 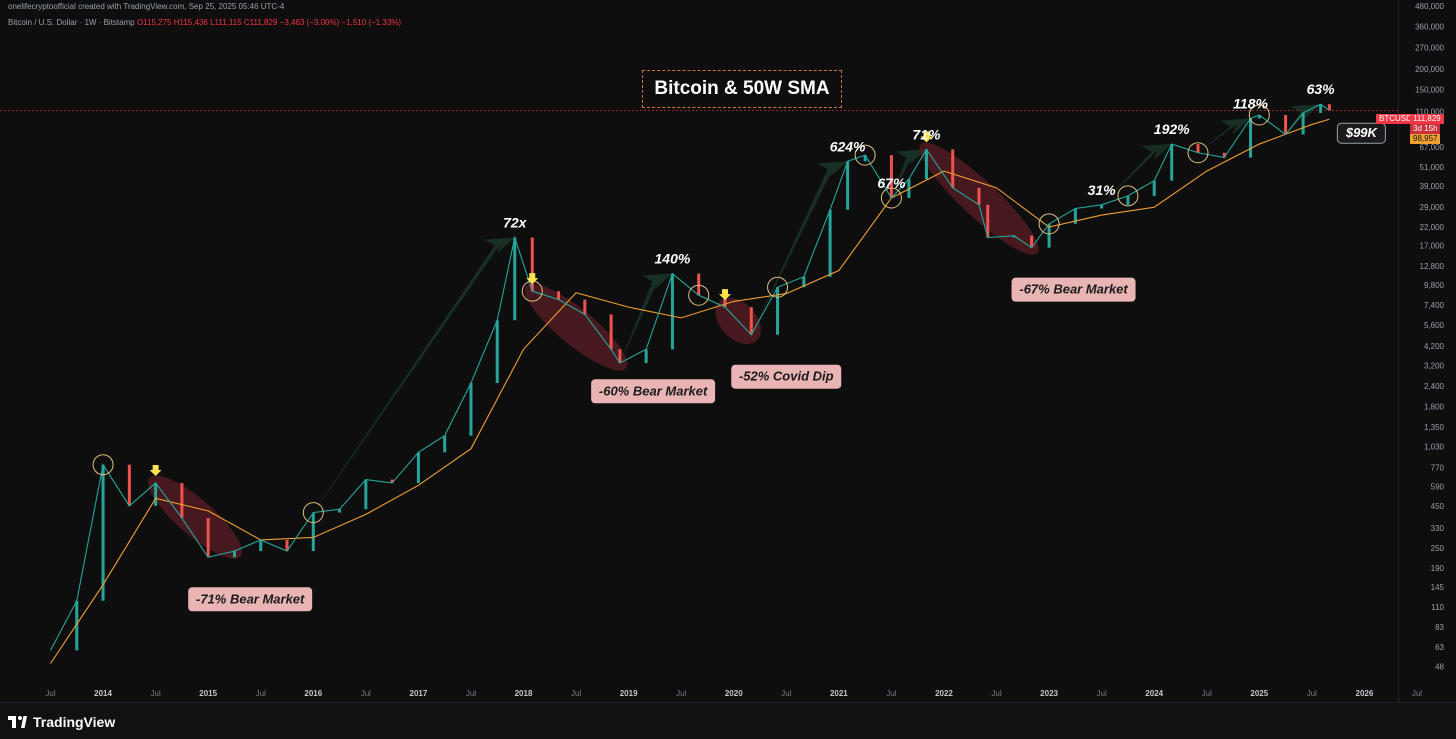 I want to click on open-value: O115,275, so click(x=154, y=22).